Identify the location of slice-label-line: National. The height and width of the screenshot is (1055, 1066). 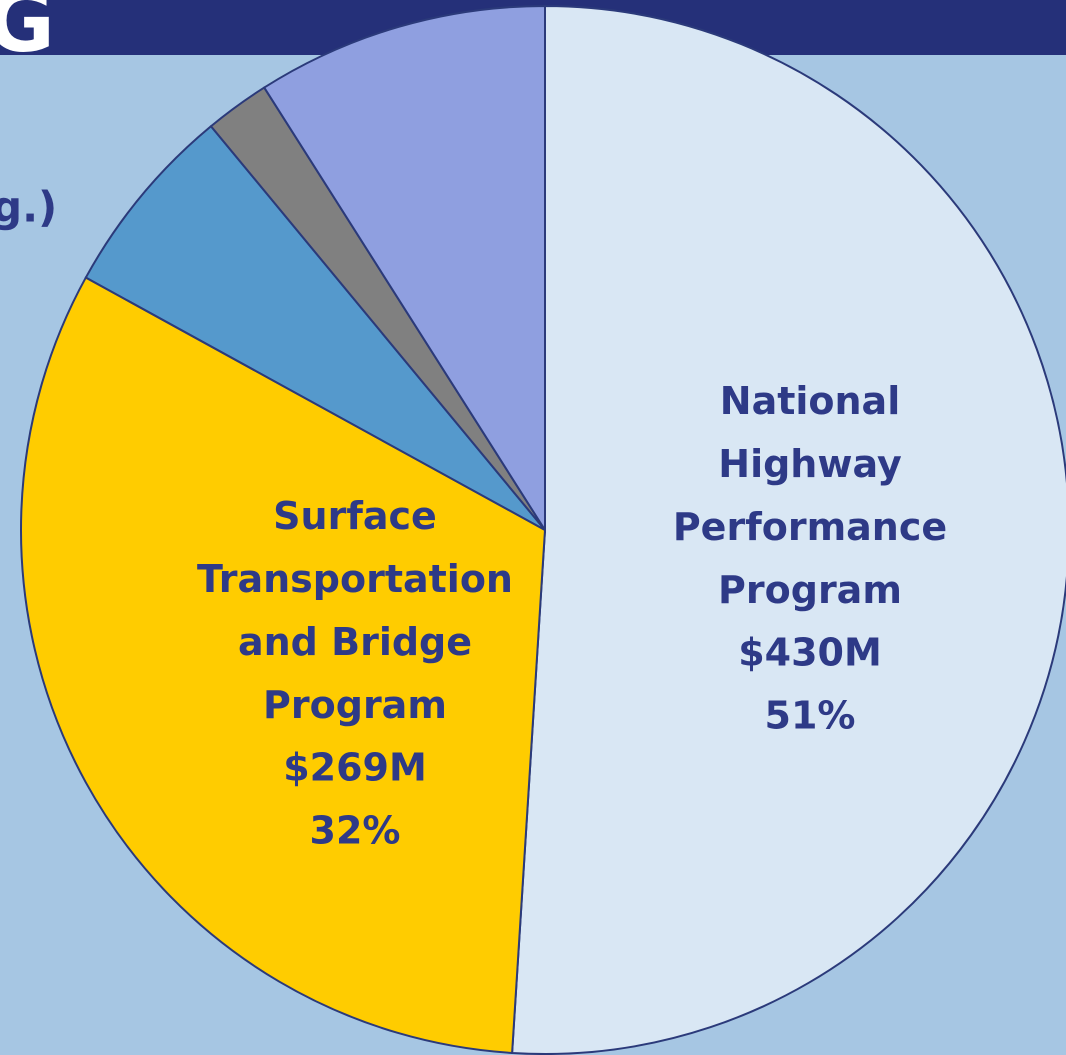
(810, 401).